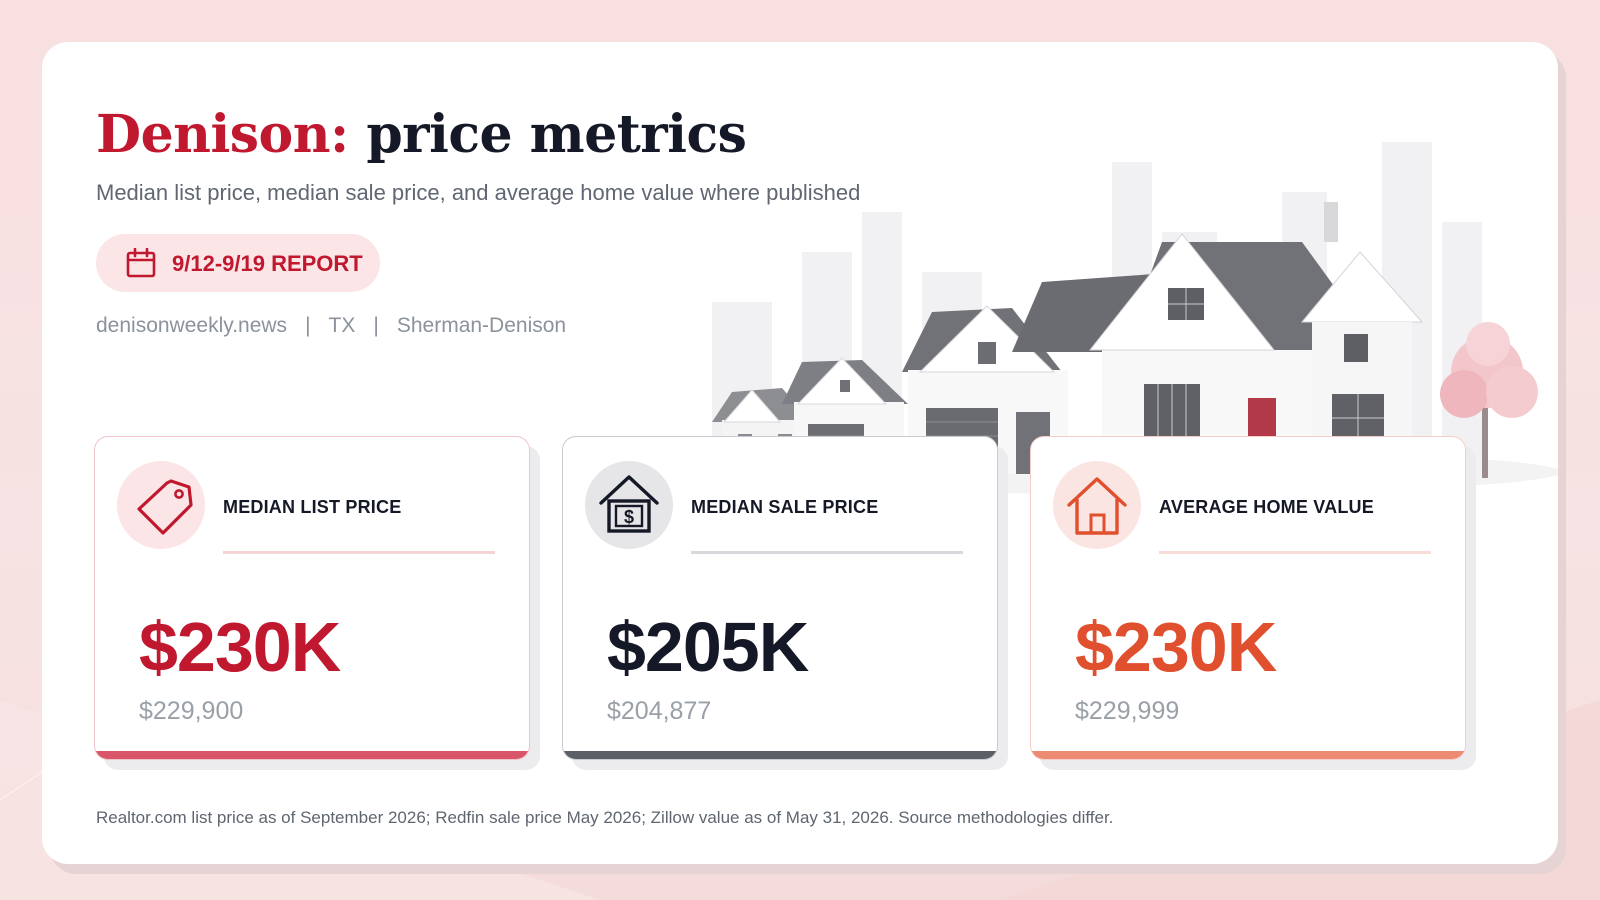 The width and height of the screenshot is (1600, 900). I want to click on house-dollar-icon: $, so click(629, 504).